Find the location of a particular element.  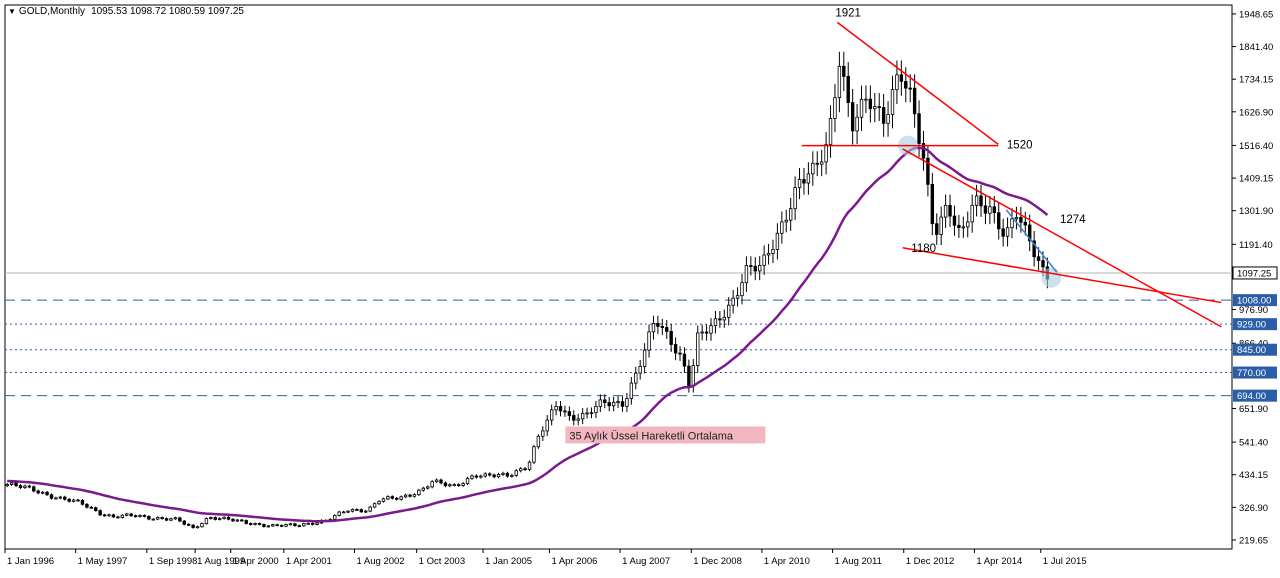

y-tick-label: 1948.65 is located at coordinates (1256, 14).